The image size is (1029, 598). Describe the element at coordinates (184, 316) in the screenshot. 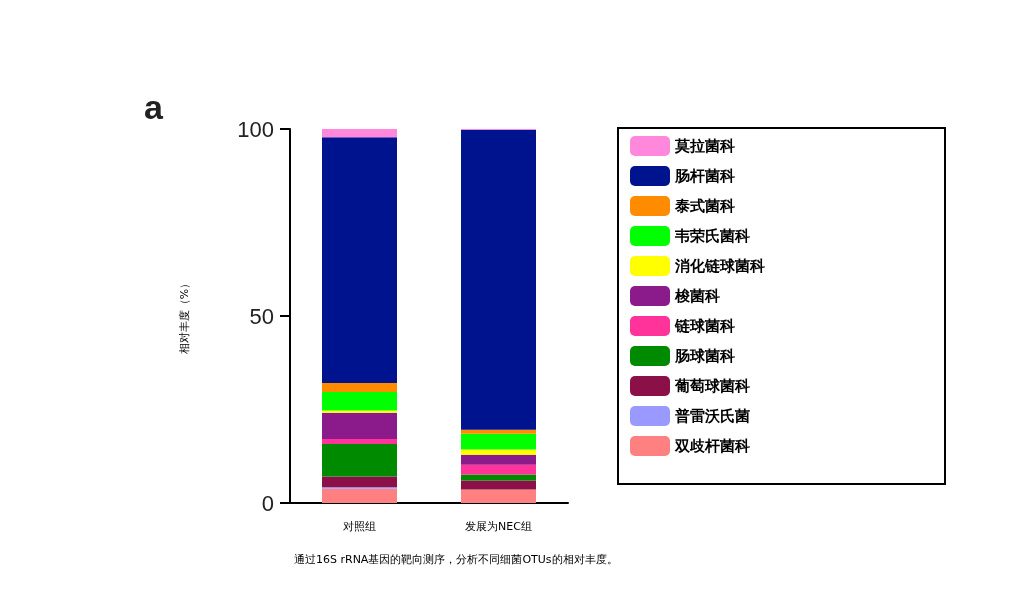

I see `y-axis-title: 相对丰度（%）` at that location.